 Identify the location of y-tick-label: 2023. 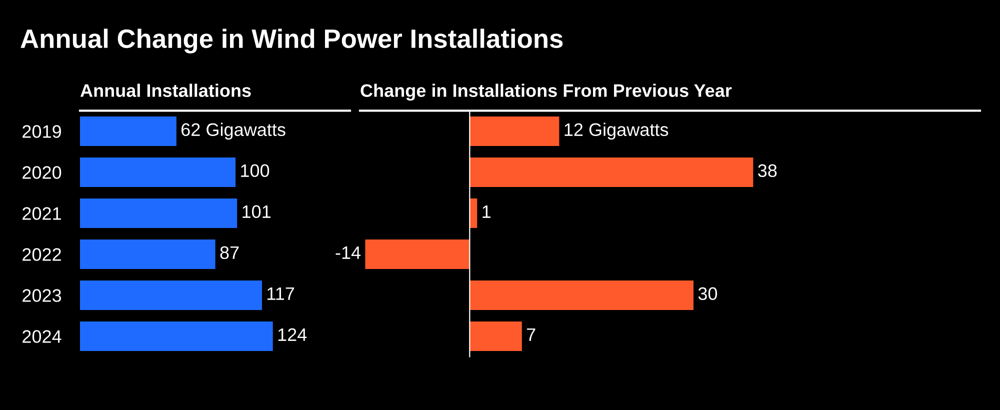
(42, 295).